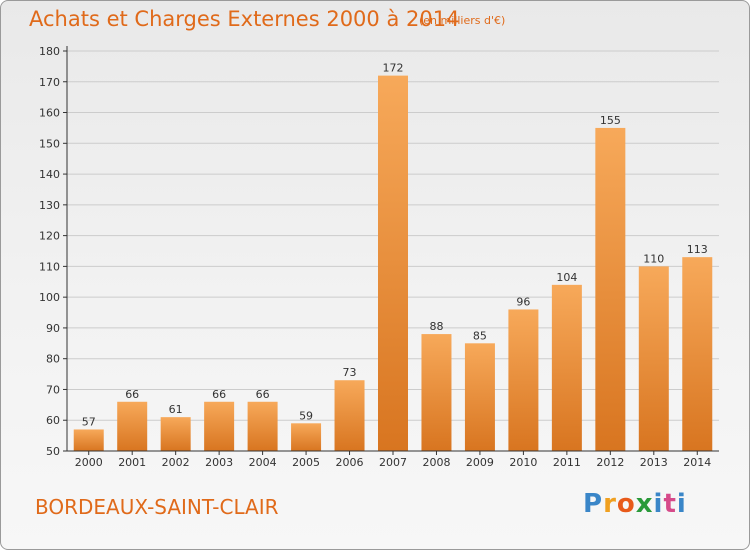  What do you see at coordinates (244, 19) in the screenshot?
I see `chart-title: Achats et Charges Externes 2000 à 2014` at bounding box center [244, 19].